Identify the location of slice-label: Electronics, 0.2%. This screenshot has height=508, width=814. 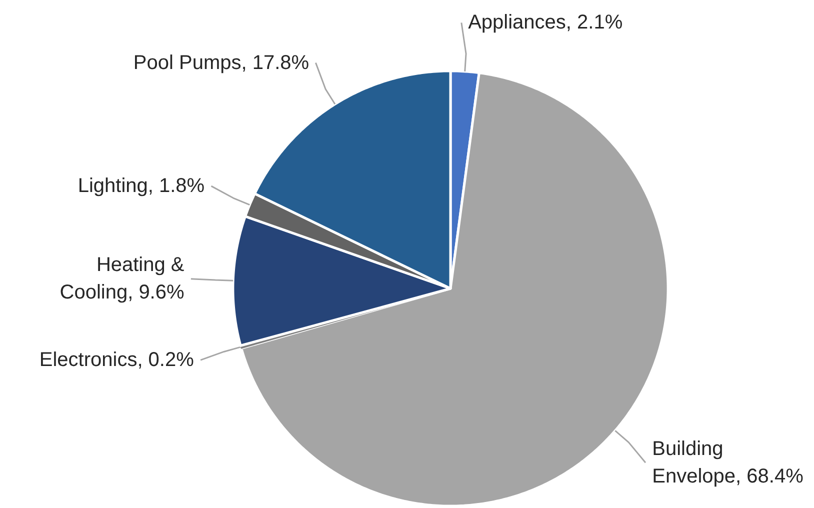
(116, 360).